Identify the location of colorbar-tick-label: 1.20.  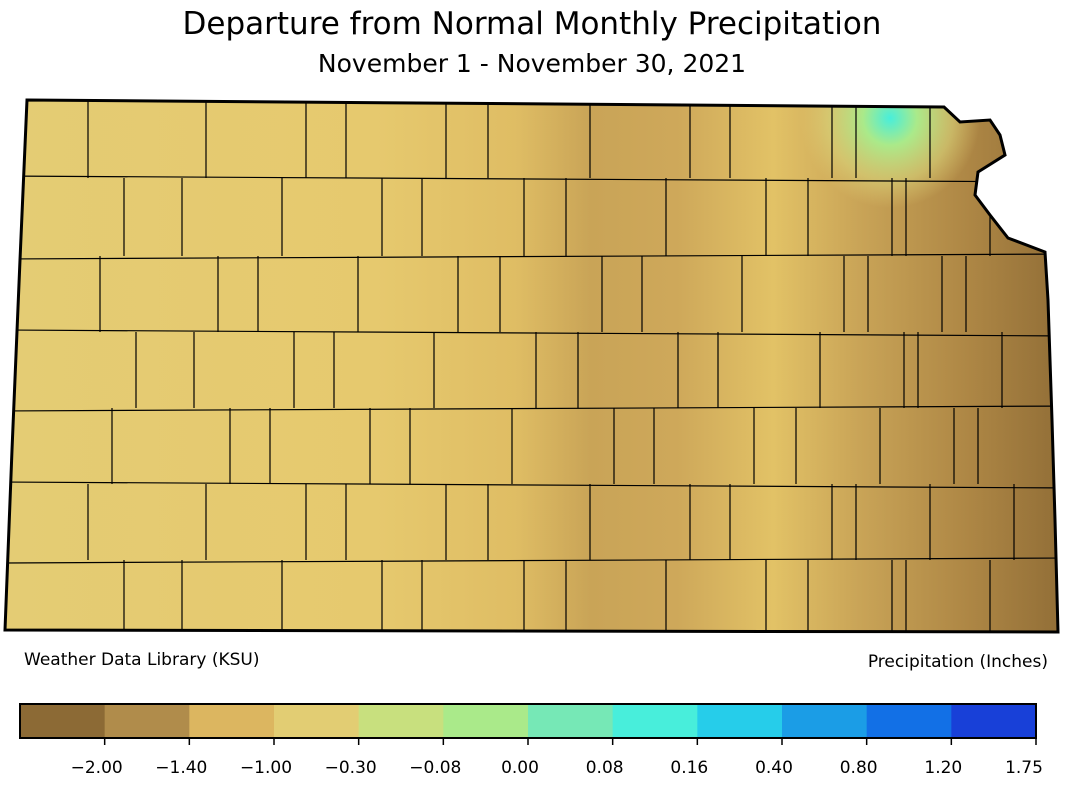
(943, 768).